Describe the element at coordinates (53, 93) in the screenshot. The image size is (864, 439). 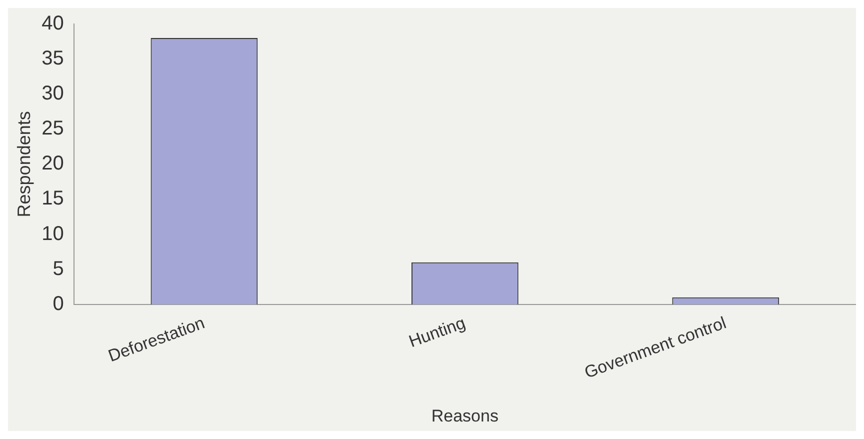
I see `y-tick-label: 30` at that location.